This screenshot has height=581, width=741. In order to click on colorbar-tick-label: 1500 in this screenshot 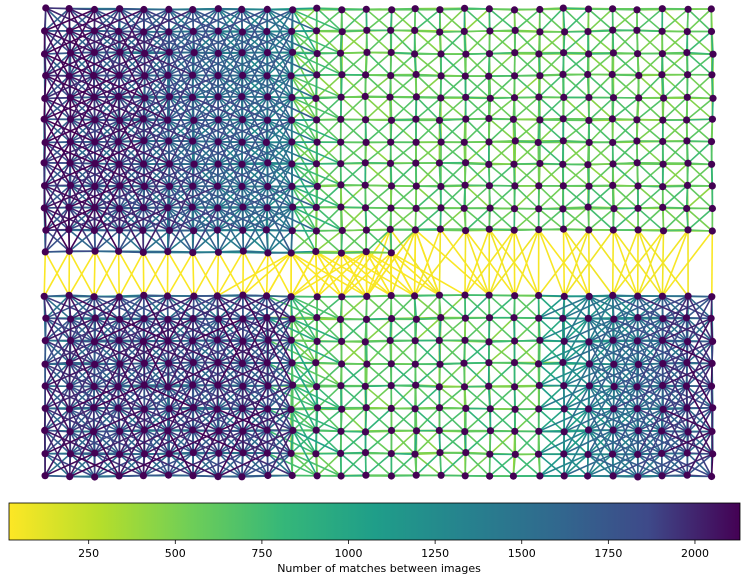, I will do `click(522, 553)`.